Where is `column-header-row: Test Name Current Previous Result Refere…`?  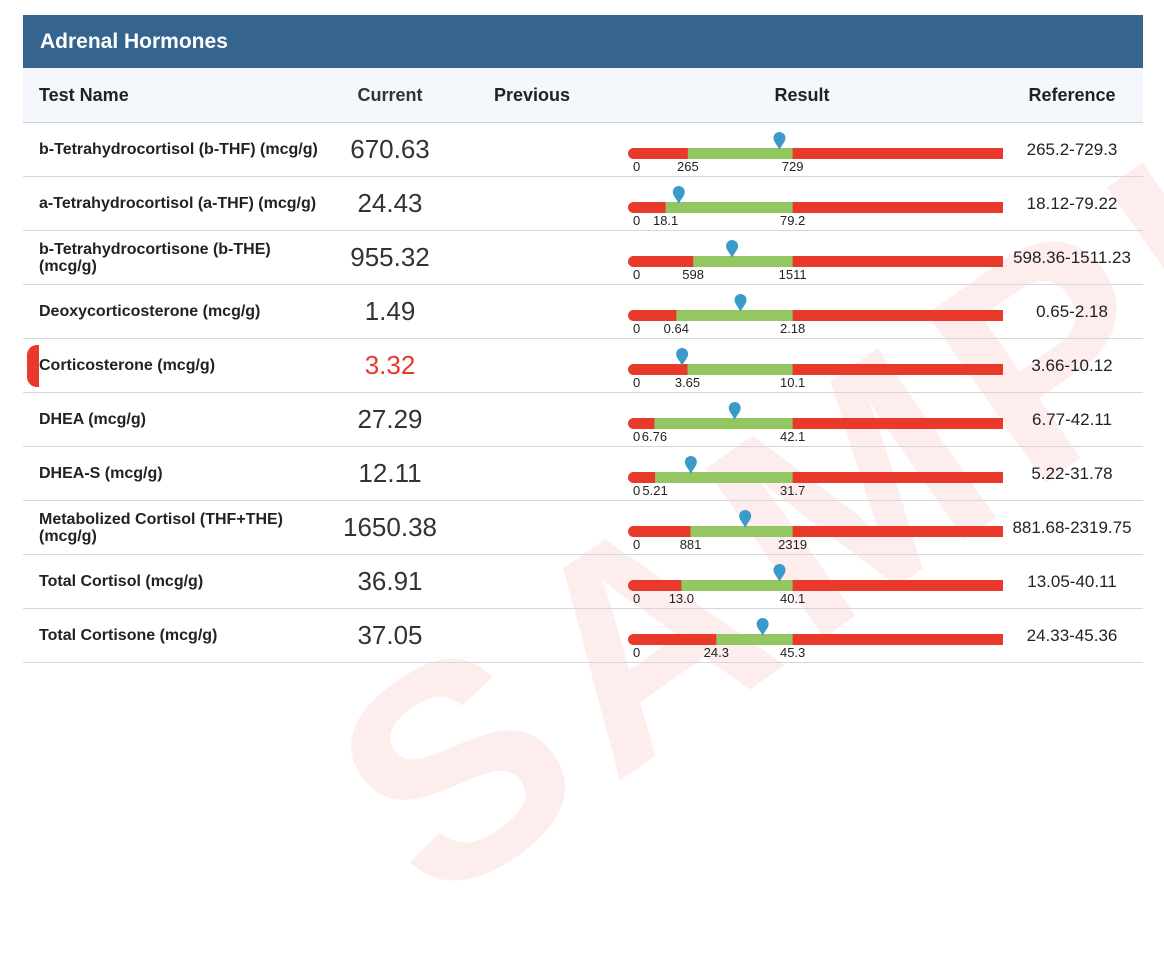
column-header-row: Test Name Current Previous Result Refere… is located at coordinates (583, 95).